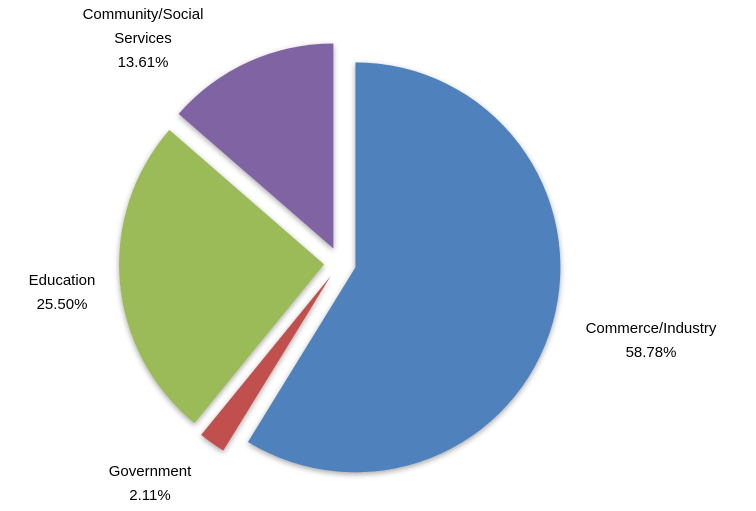 This screenshot has height=511, width=756. I want to click on data-label: Commerce/Industry 58.78%, so click(651, 340).